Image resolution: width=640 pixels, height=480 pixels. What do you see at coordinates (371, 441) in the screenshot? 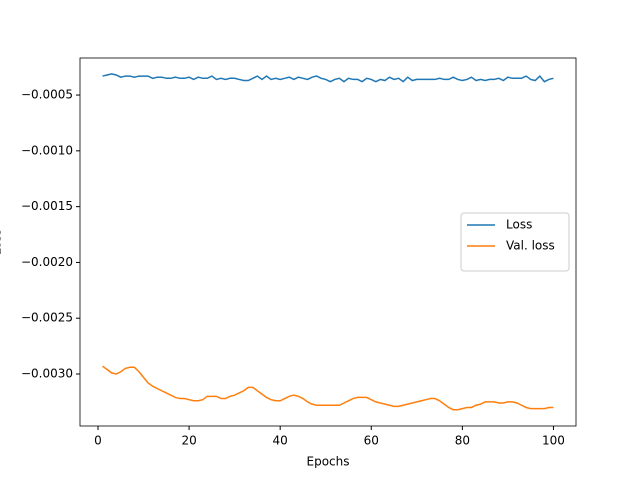
I see `x-tick-label: 60` at bounding box center [371, 441].